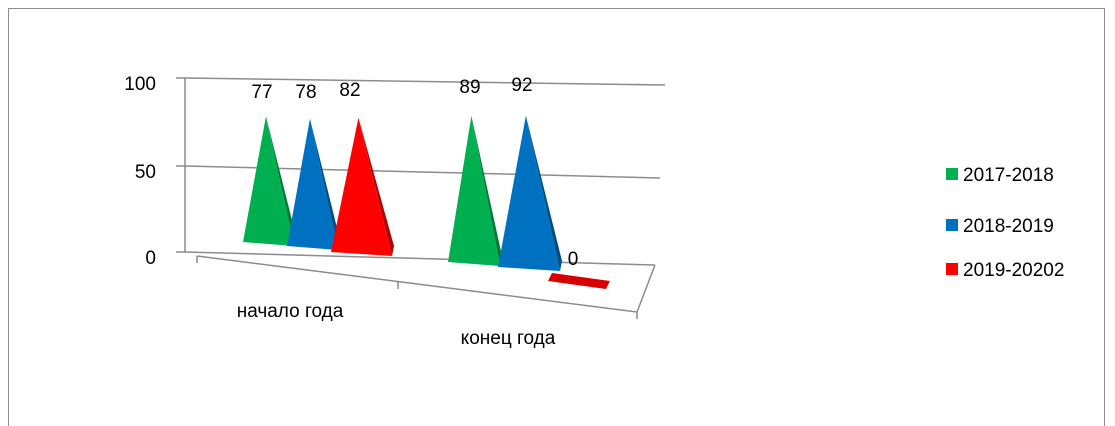  I want to click on legend-label-2019-20202: 2019-20202, so click(1013, 270).